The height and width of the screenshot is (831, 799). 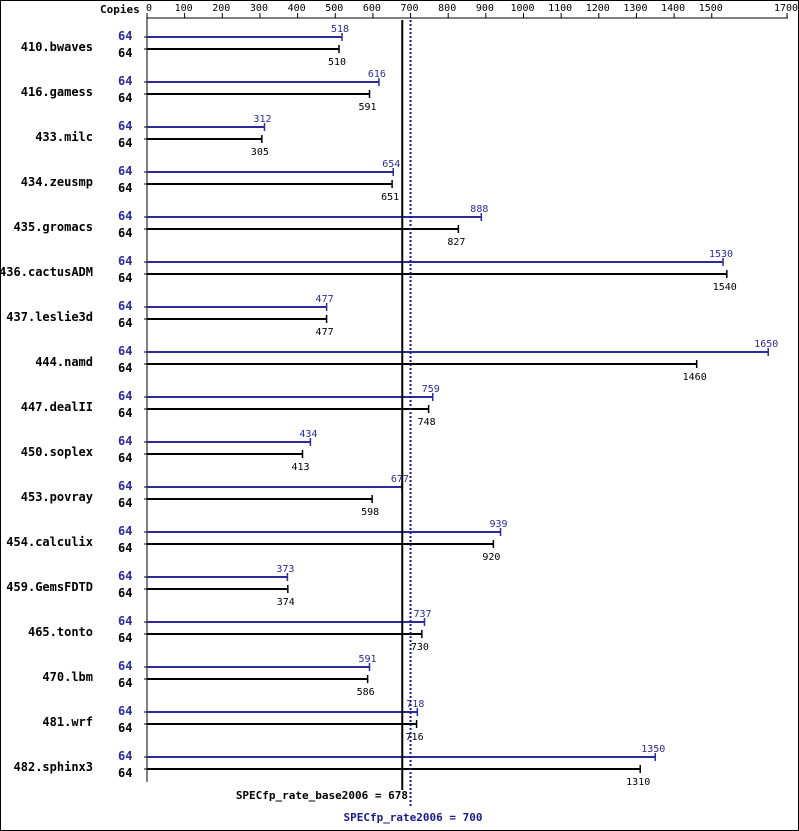 I want to click on base-summary-label: SPECfp_rate_base2006 = 678, so click(x=322, y=795).